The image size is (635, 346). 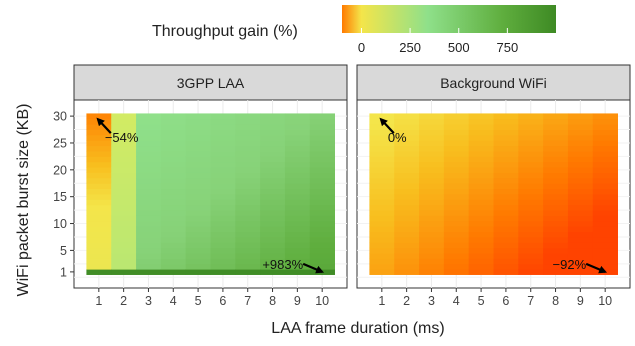 What do you see at coordinates (596, 268) in the screenshot?
I see `annotation-arrow` at bounding box center [596, 268].